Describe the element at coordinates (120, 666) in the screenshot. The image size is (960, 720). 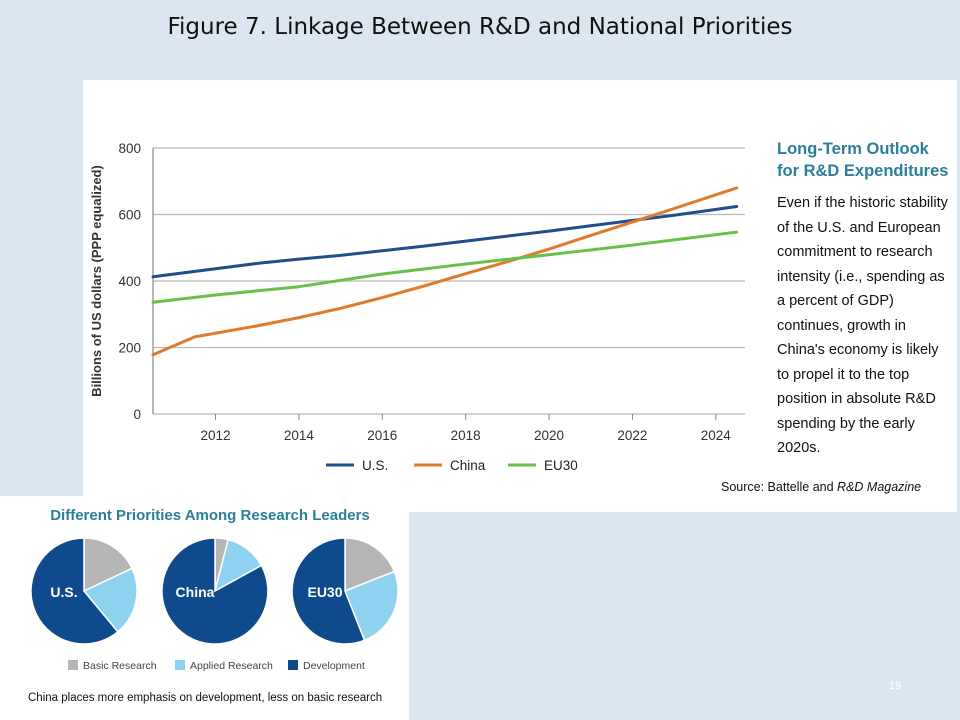
I see `pie-legend-label: Basic Research` at that location.